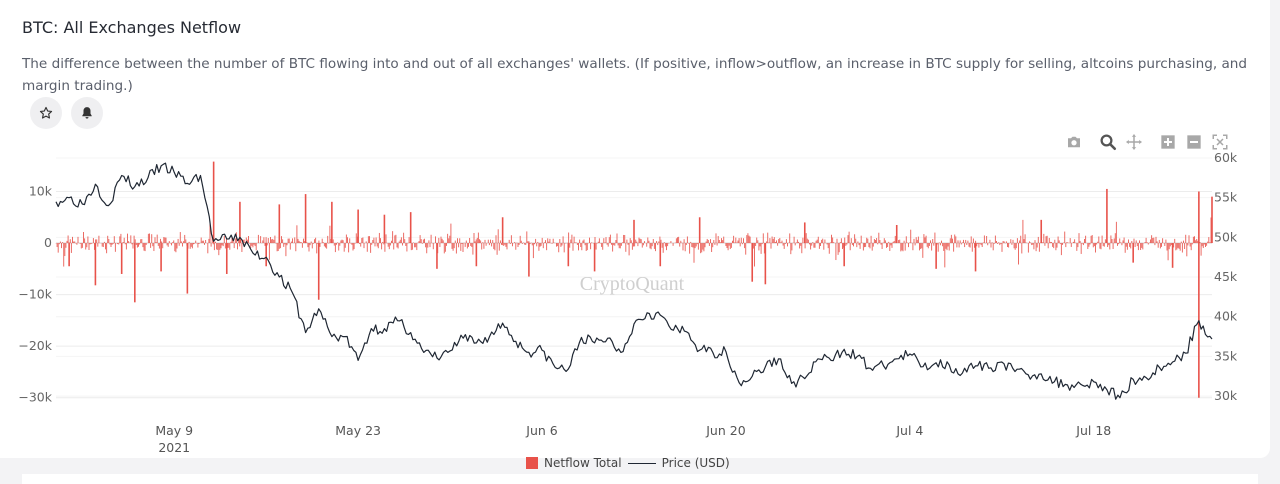 Image resolution: width=1280 pixels, height=484 pixels. What do you see at coordinates (1226, 276) in the screenshot?
I see `y-right-tick-label: 45k` at bounding box center [1226, 276].